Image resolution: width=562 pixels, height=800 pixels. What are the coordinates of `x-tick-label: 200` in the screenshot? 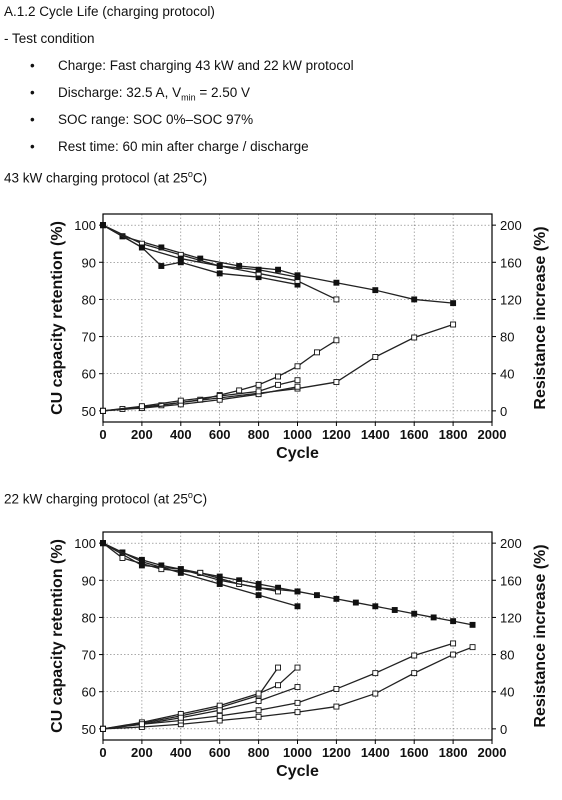 It's located at (142, 434).